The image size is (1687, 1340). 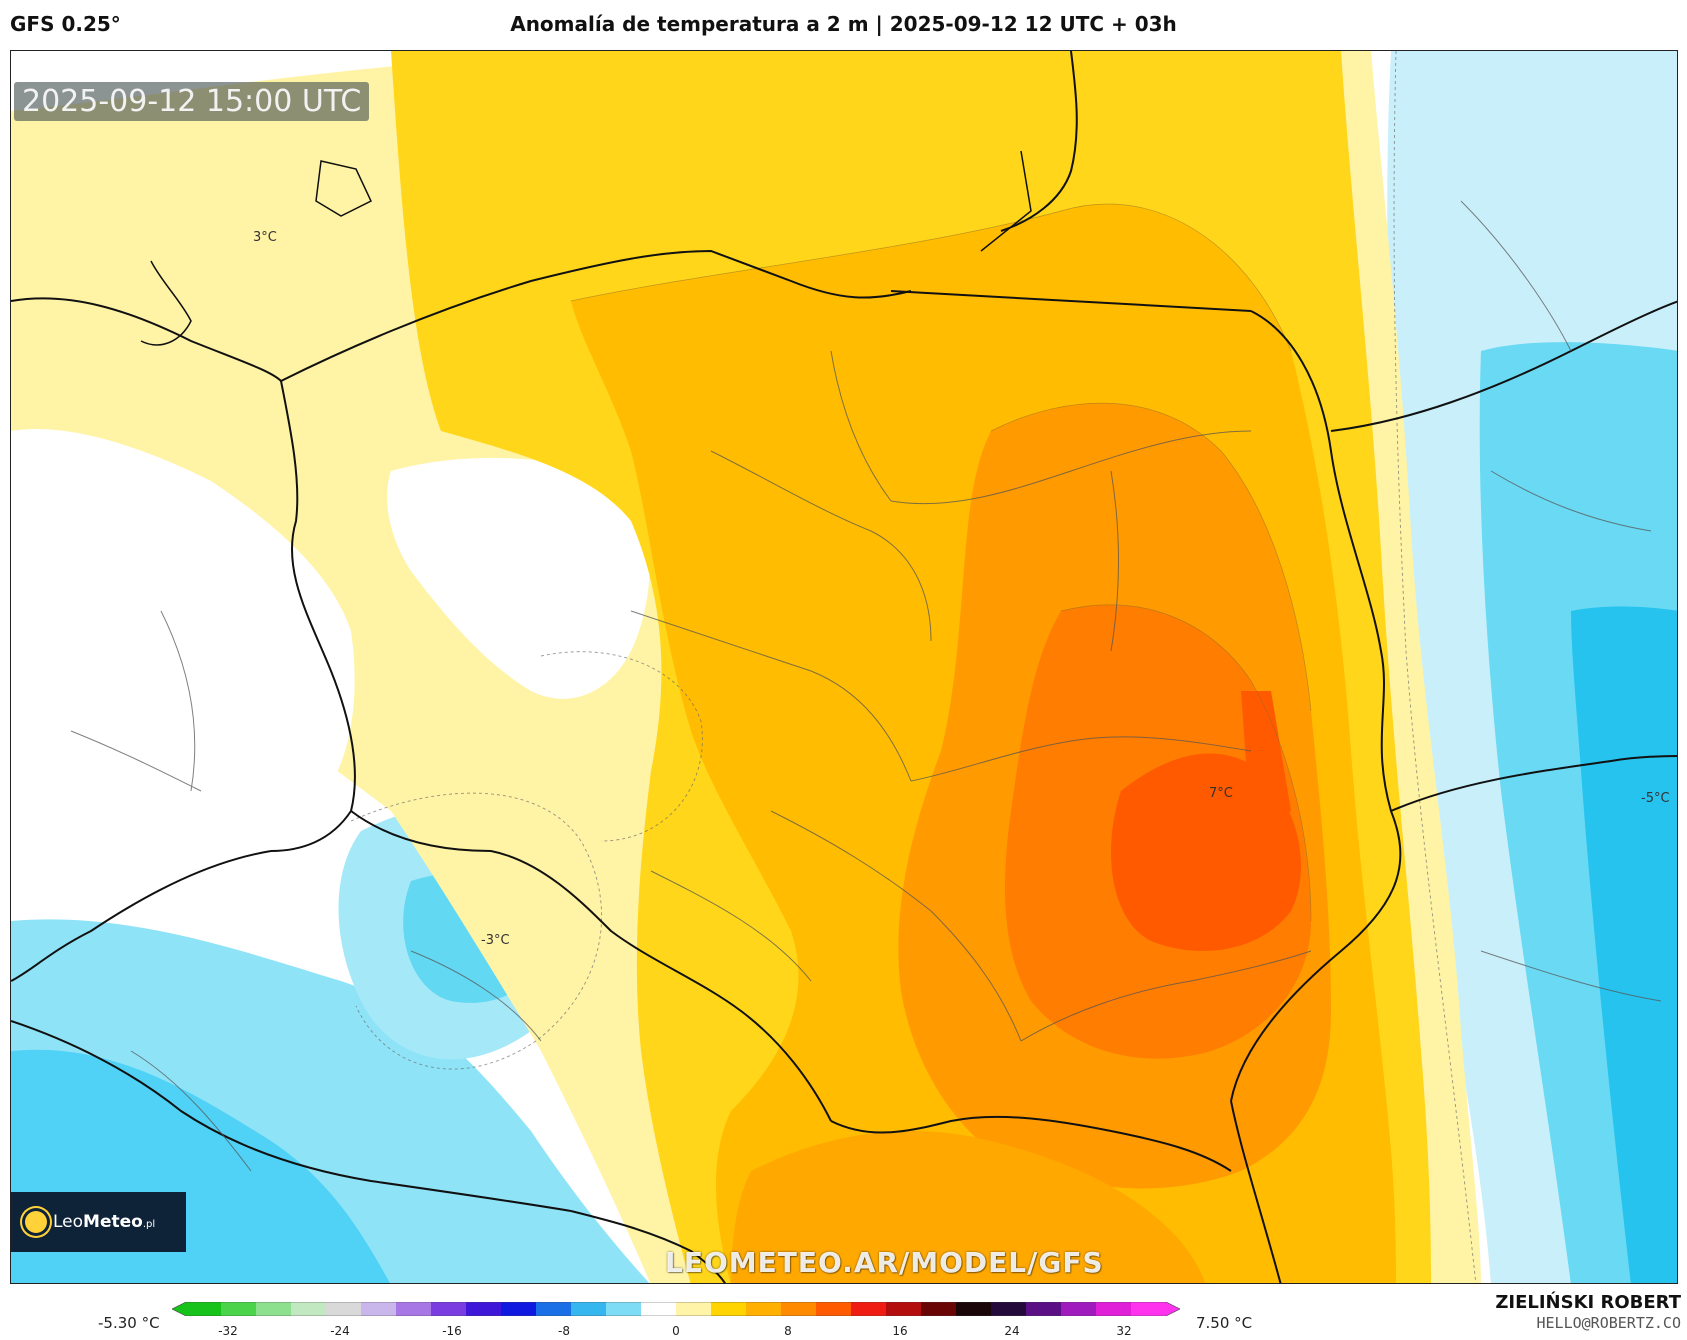 I want to click on leometeo-logo: LeoMeteo.pl, so click(x=98, y=1222).